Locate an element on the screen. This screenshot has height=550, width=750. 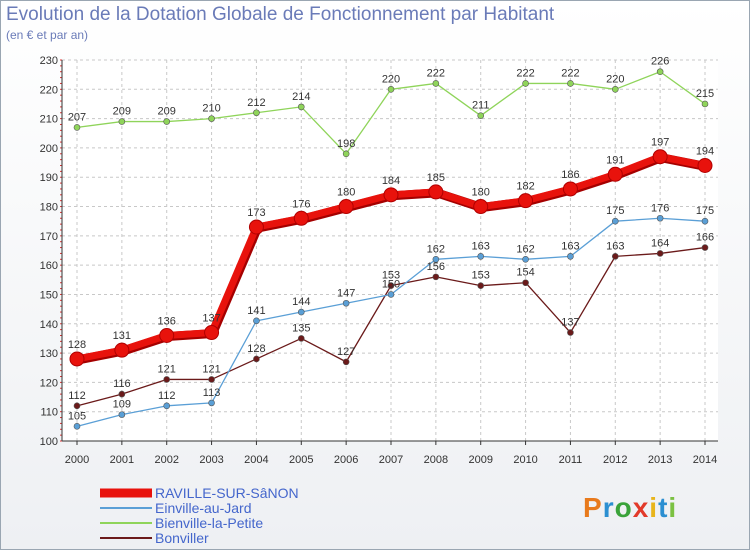
data-label-bonviller: 128 is located at coordinates (256, 349).